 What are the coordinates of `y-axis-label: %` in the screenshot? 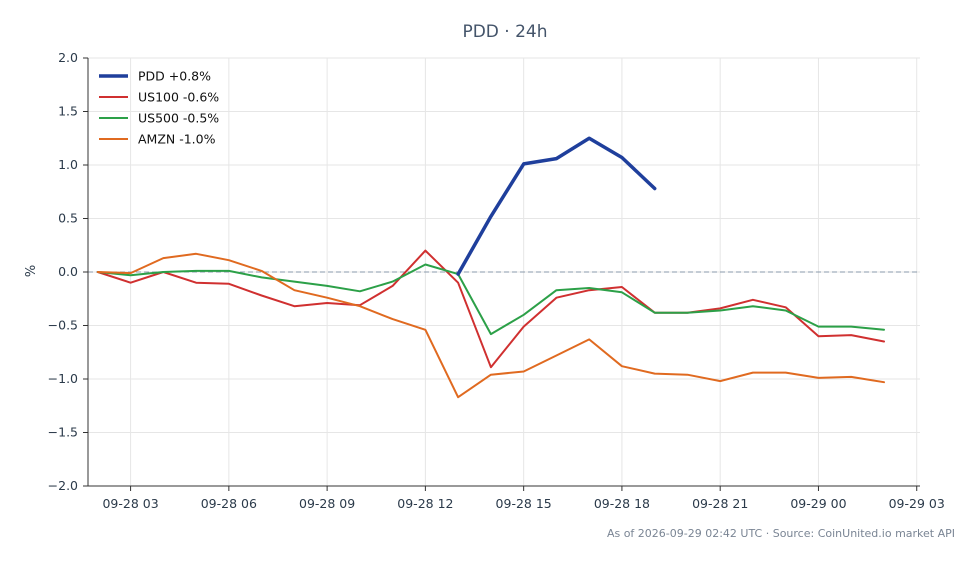 It's located at (31, 271).